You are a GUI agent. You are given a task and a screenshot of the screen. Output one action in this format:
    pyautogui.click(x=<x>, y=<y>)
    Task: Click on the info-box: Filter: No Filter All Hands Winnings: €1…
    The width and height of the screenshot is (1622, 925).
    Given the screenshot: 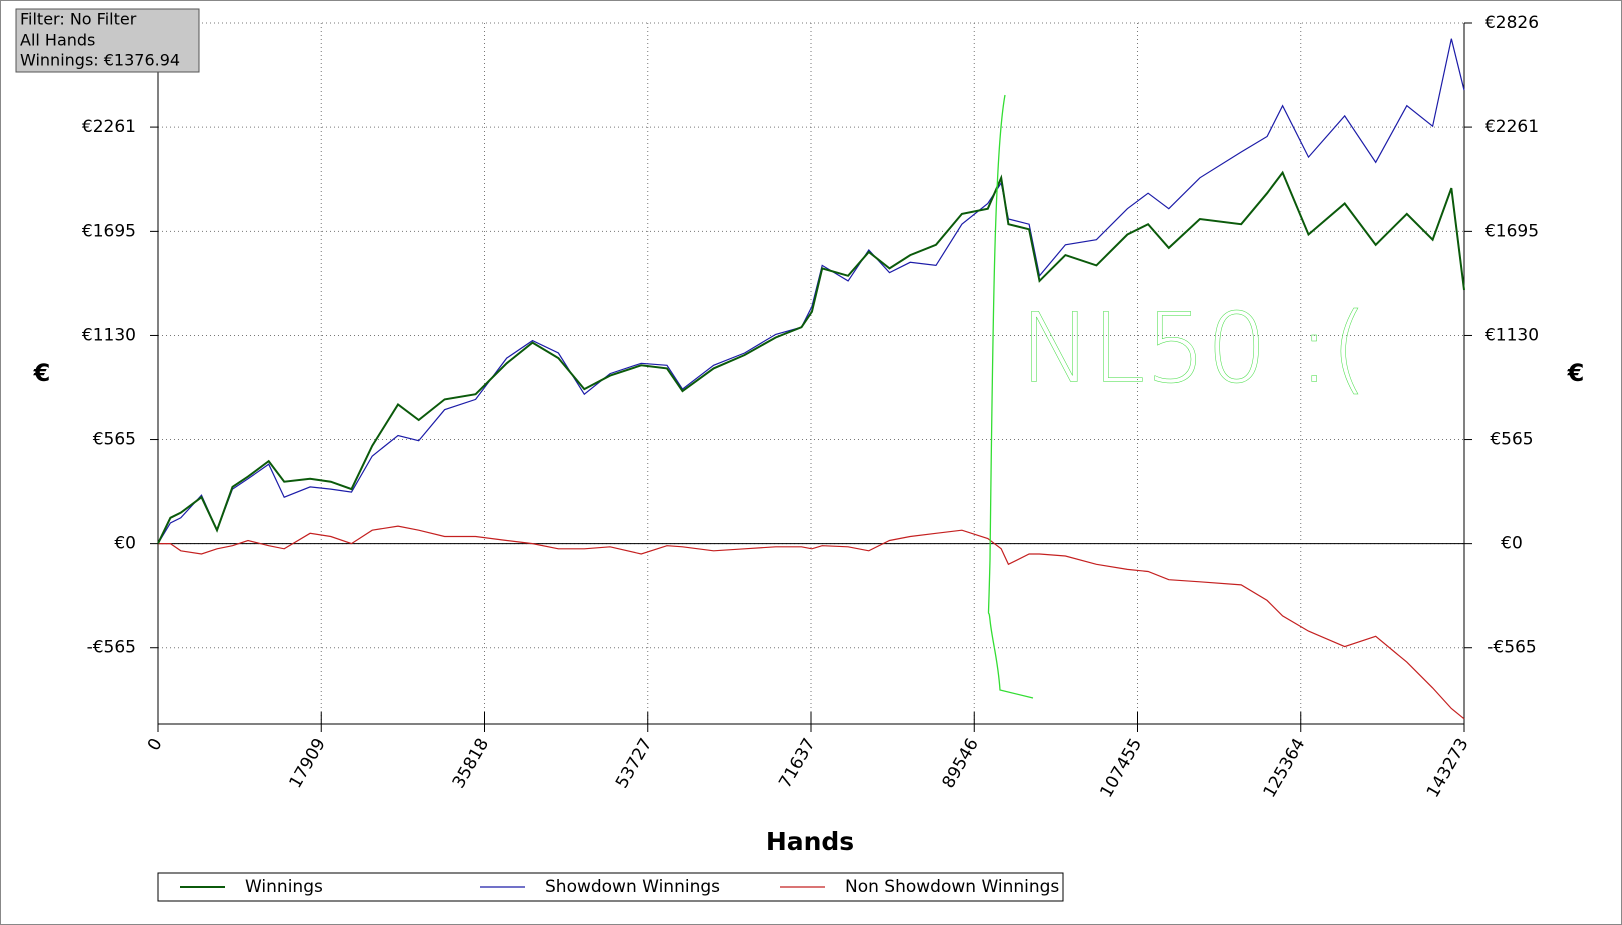 What is the action you would take?
    pyautogui.click(x=107, y=40)
    